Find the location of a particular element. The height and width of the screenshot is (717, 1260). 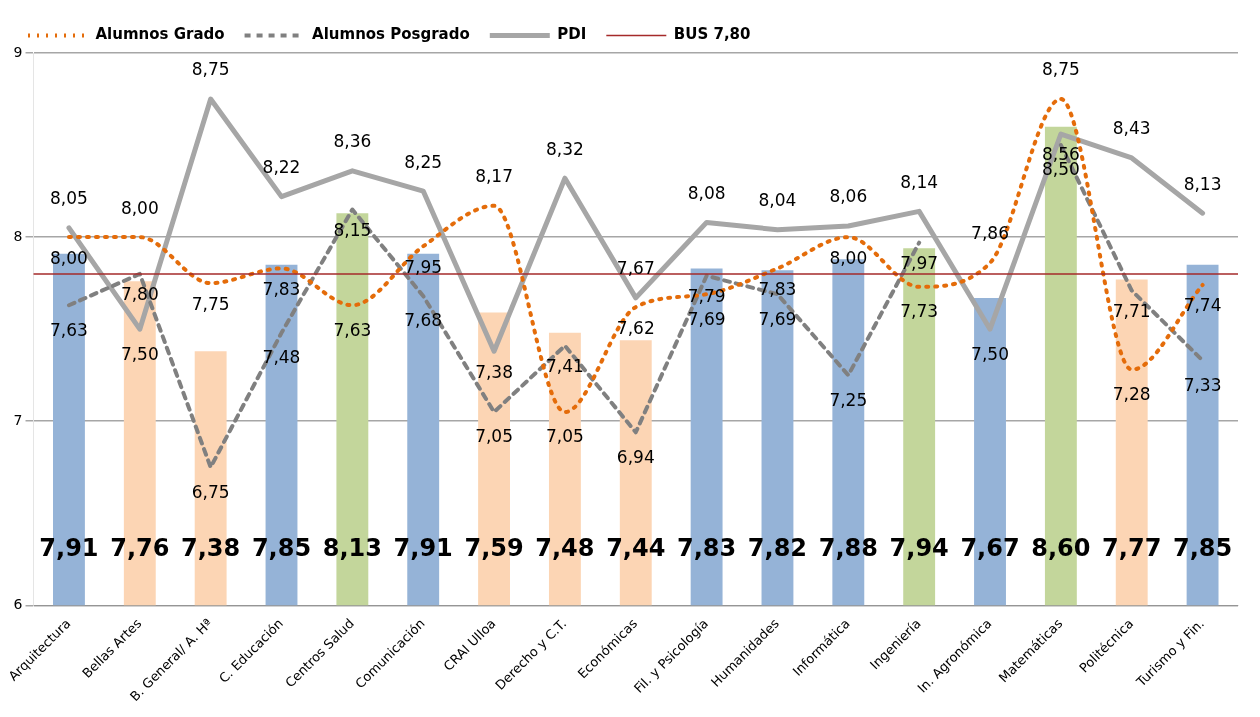

data-label: 7,73 is located at coordinates (919, 311).